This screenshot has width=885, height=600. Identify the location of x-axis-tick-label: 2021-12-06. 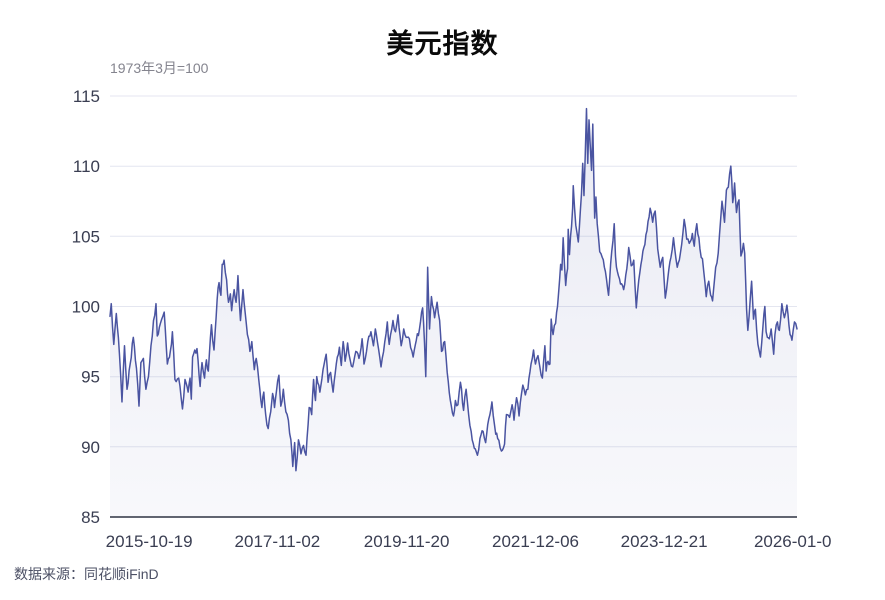
(535, 541).